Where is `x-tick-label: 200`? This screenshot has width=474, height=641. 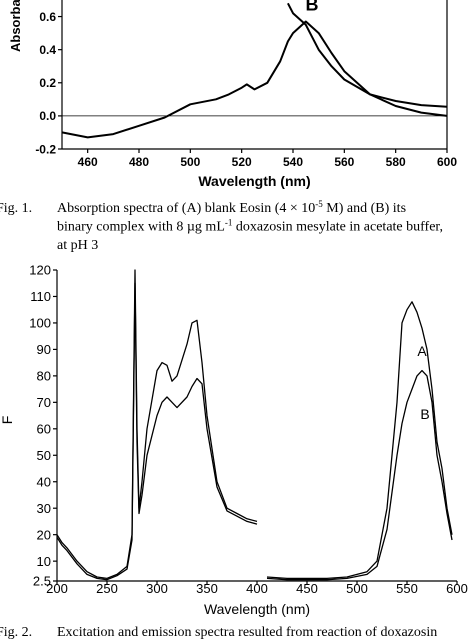
x-tick-label: 200 is located at coordinates (57, 588).